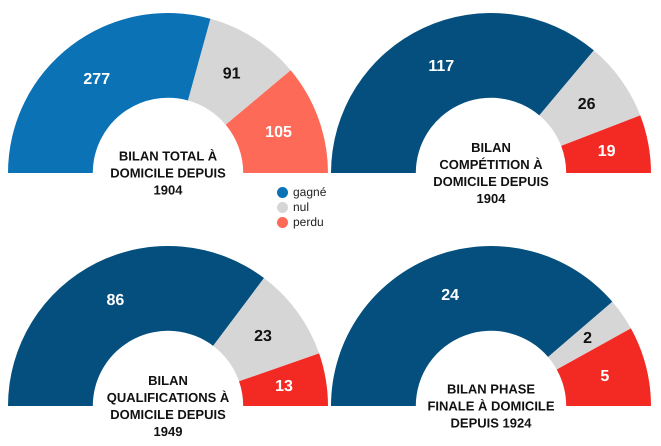 The image size is (661, 446). What do you see at coordinates (605, 376) in the screenshot?
I see `data-label: 5` at bounding box center [605, 376].